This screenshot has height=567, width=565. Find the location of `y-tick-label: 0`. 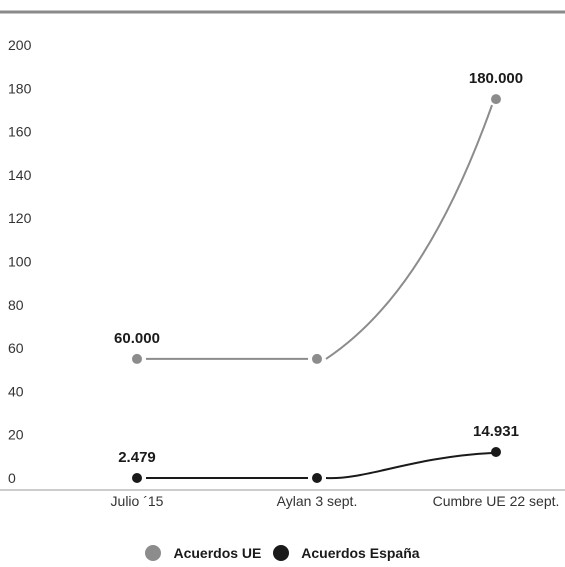

y-tick-label: 0 is located at coordinates (12, 478).